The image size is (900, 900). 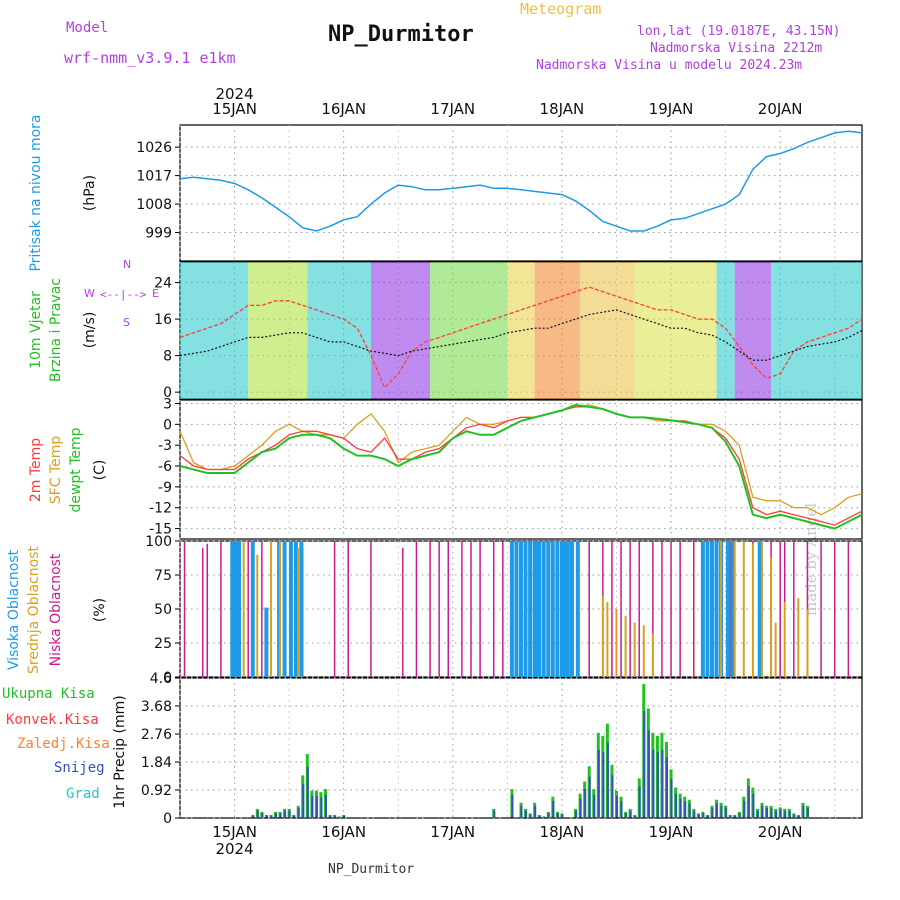 What do you see at coordinates (163, 644) in the screenshot?
I see `ytick-label: 25` at bounding box center [163, 644].